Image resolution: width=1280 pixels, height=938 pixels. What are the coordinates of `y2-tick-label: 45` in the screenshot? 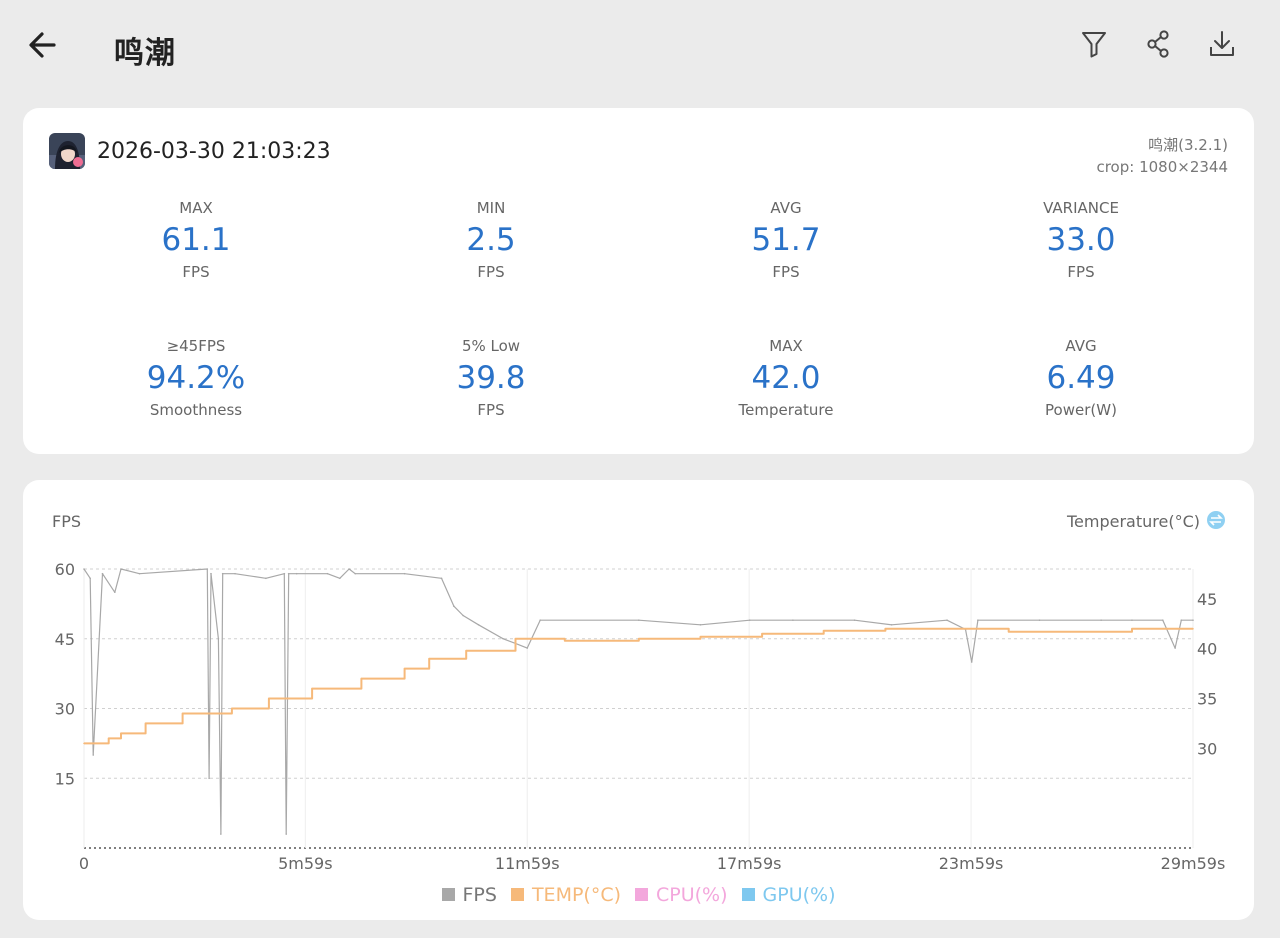 It's located at (1207, 599).